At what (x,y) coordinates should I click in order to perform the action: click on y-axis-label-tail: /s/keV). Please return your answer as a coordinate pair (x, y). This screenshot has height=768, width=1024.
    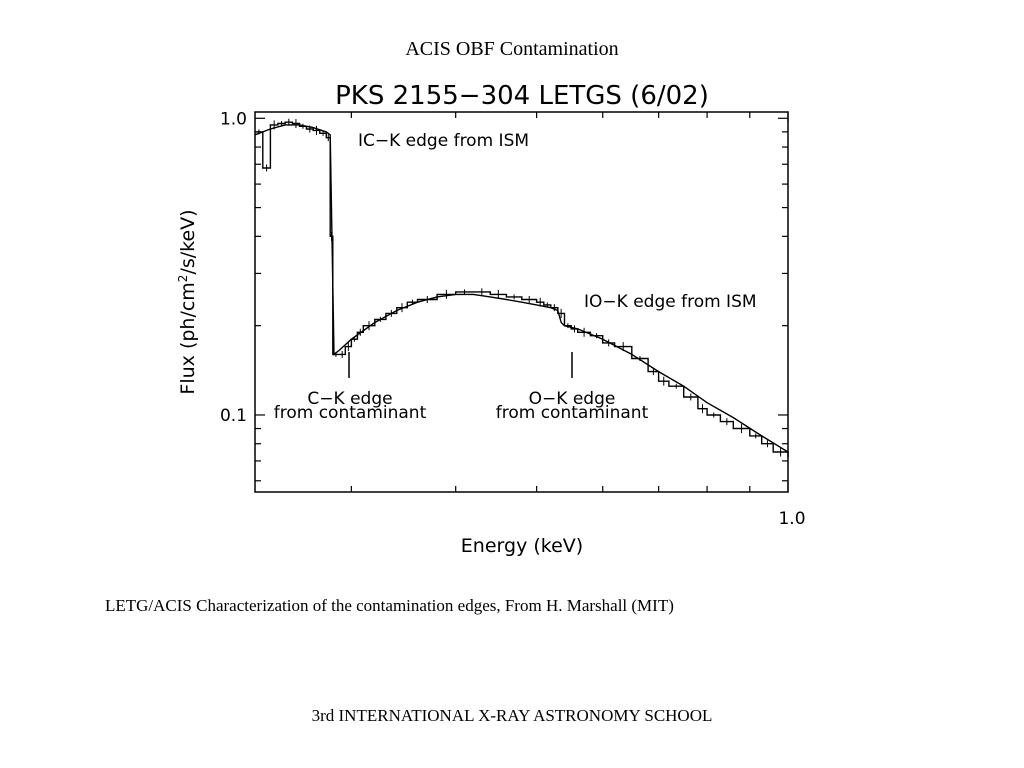
    Looking at the image, I should click on (188, 241).